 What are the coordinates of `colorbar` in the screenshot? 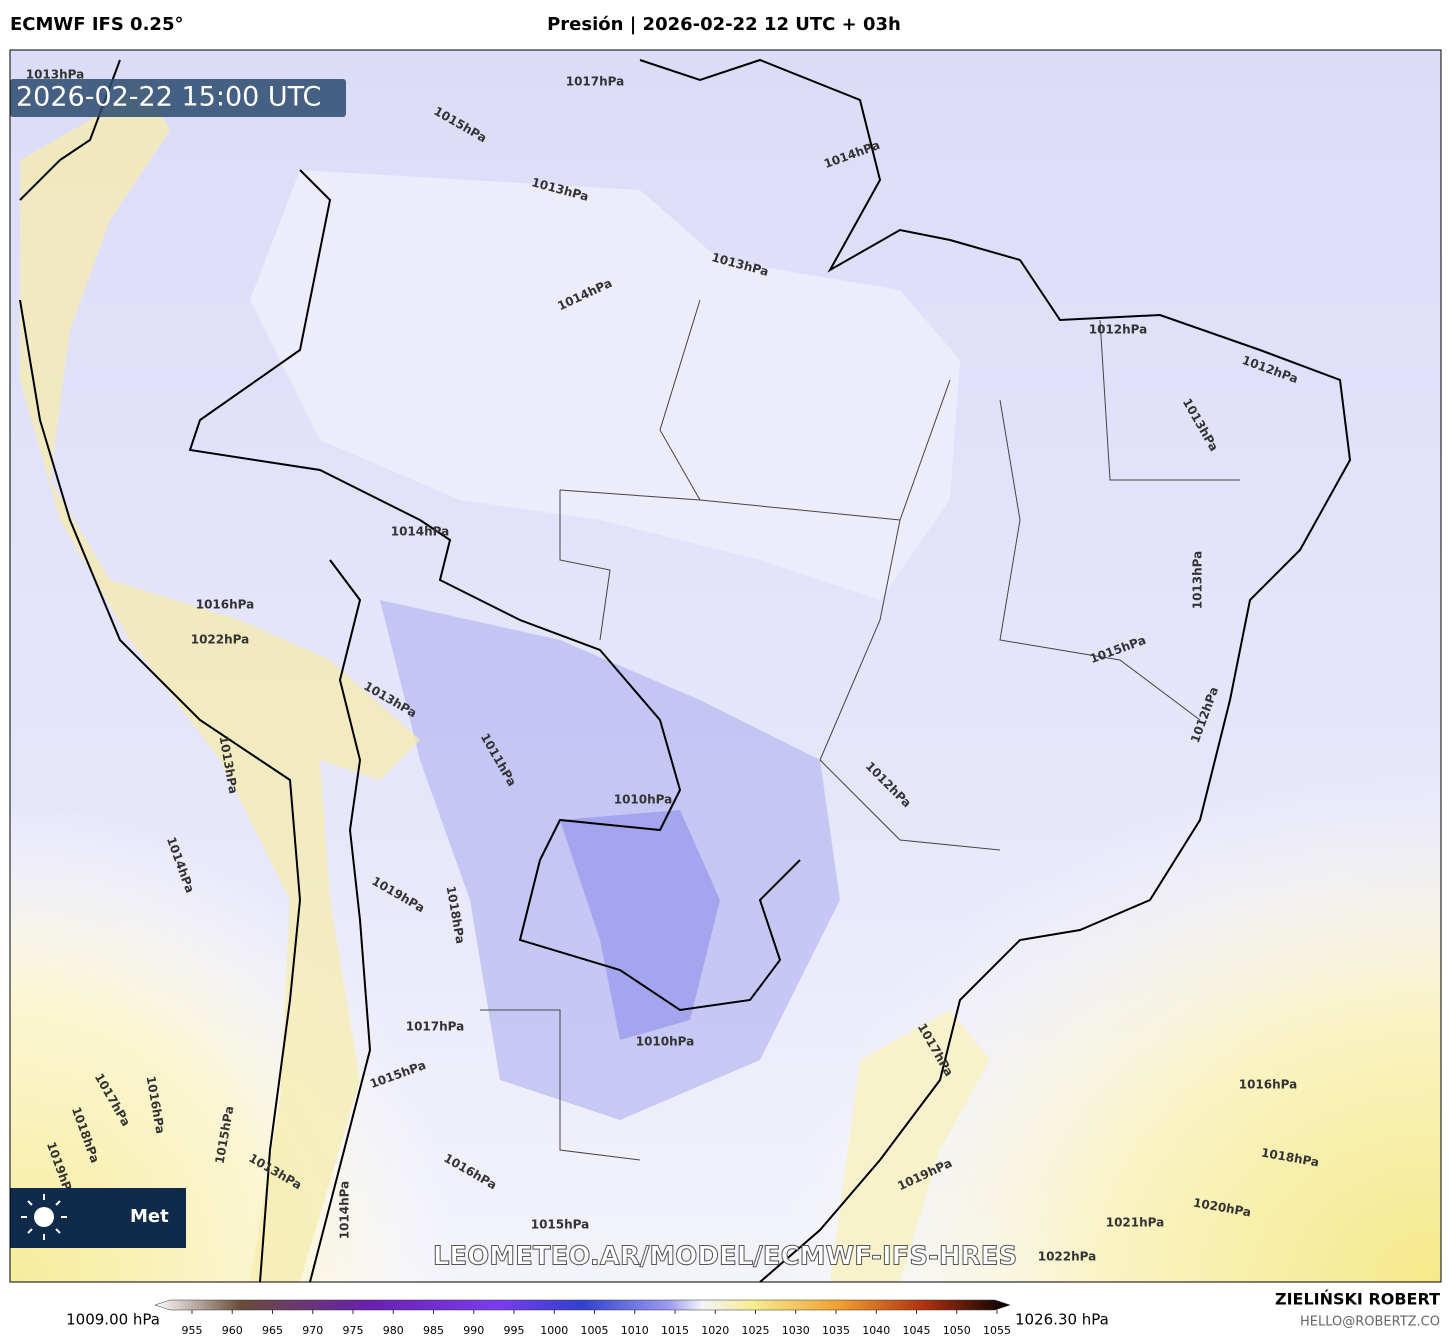 It's located at (582, 1305).